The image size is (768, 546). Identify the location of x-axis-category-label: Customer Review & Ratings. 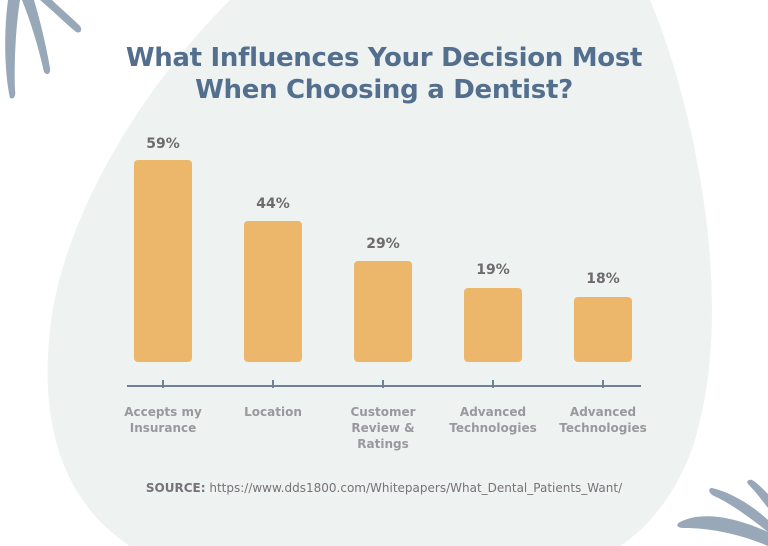
(383, 428).